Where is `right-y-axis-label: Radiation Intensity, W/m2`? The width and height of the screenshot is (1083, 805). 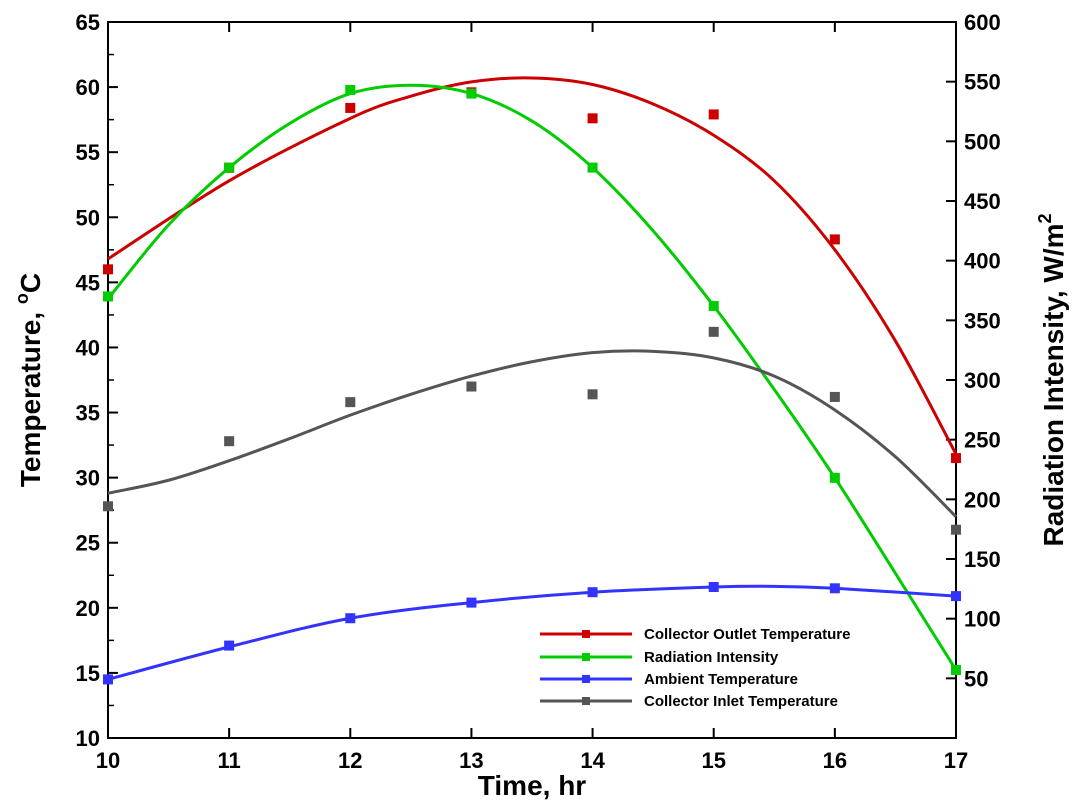 right-y-axis-label: Radiation Intensity, W/m2 is located at coordinates (1052, 379).